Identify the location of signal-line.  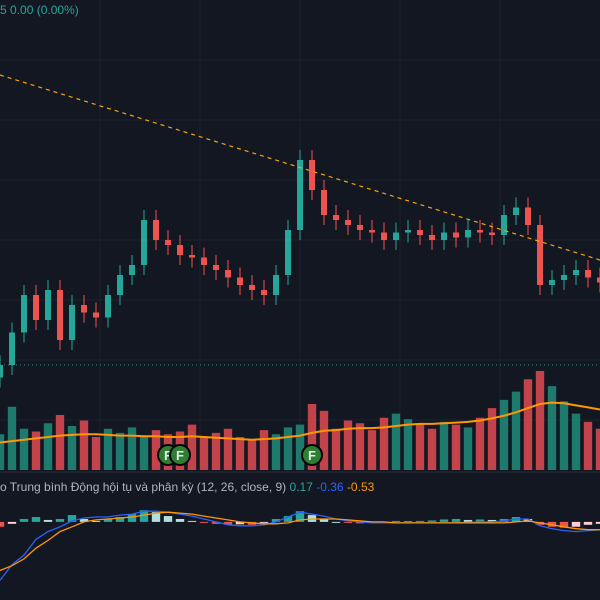
(300, 541).